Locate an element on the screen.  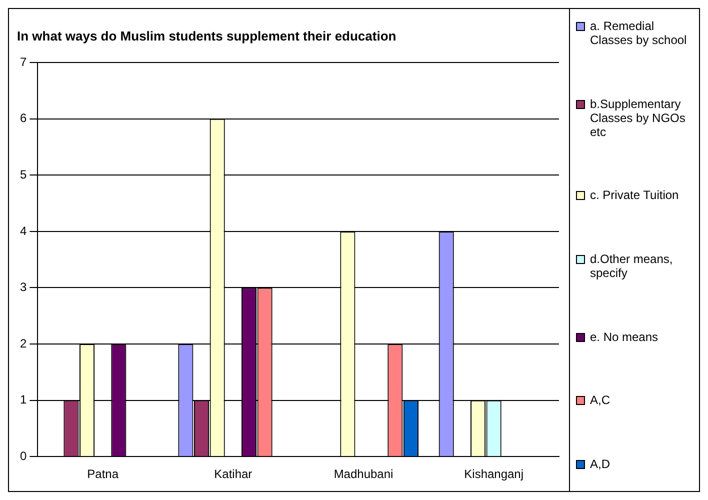
legend-label: A,C is located at coordinates (600, 400).